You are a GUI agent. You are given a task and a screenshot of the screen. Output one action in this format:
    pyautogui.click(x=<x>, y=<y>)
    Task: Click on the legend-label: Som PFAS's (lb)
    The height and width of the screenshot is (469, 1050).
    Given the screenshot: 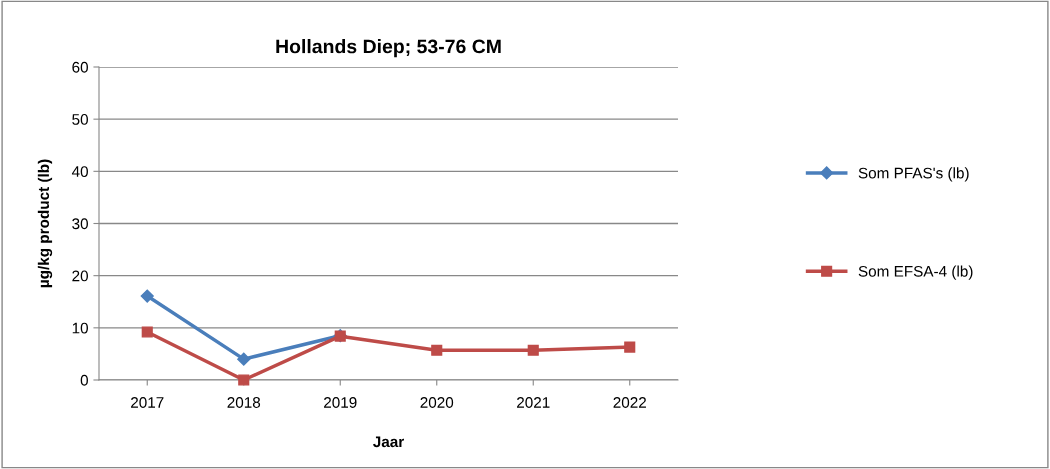 What is the action you would take?
    pyautogui.click(x=913, y=174)
    